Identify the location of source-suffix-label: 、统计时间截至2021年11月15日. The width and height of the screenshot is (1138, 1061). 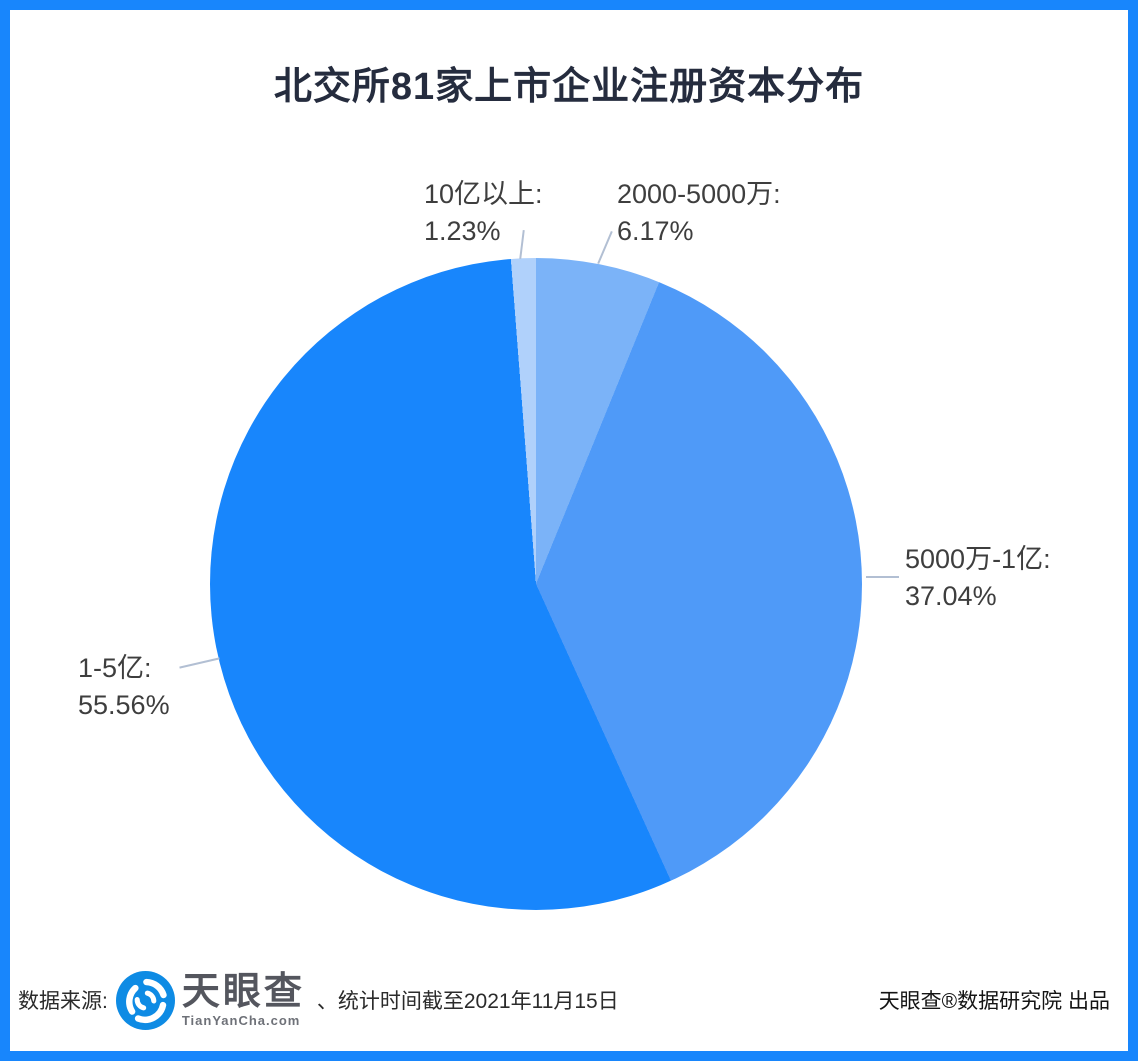
(467, 1001).